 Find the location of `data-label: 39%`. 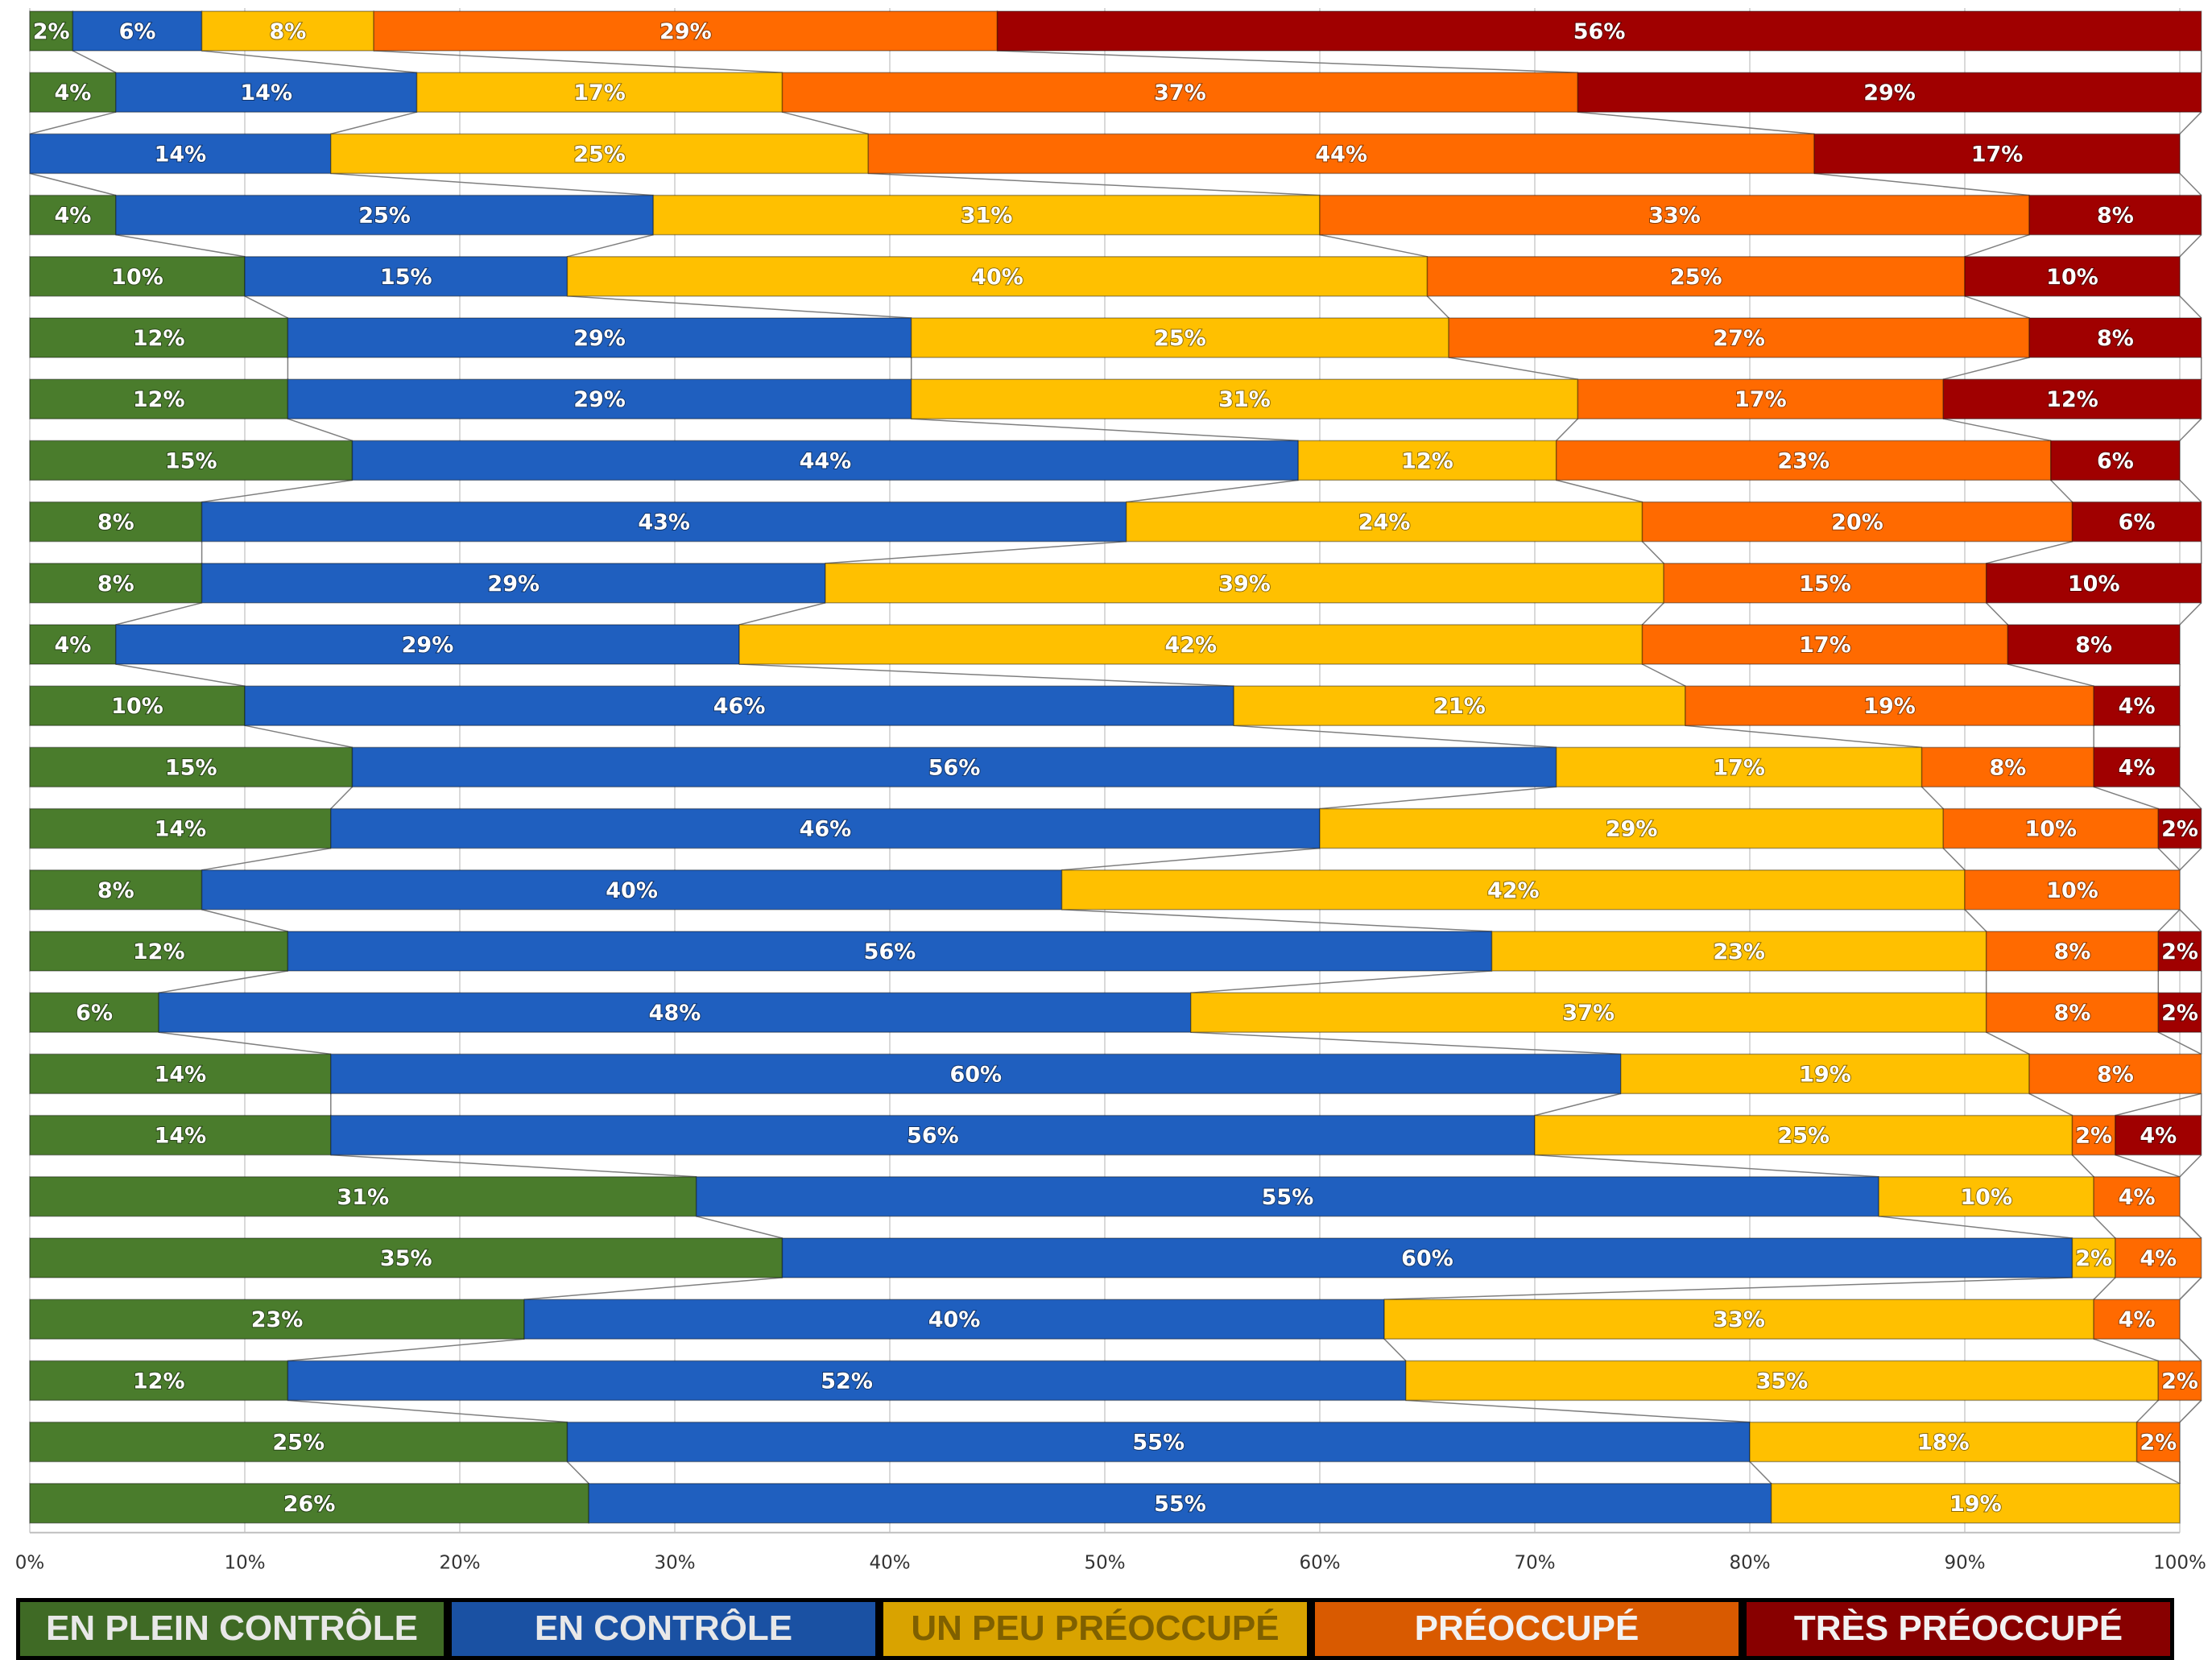

data-label: 39% is located at coordinates (1244, 584).